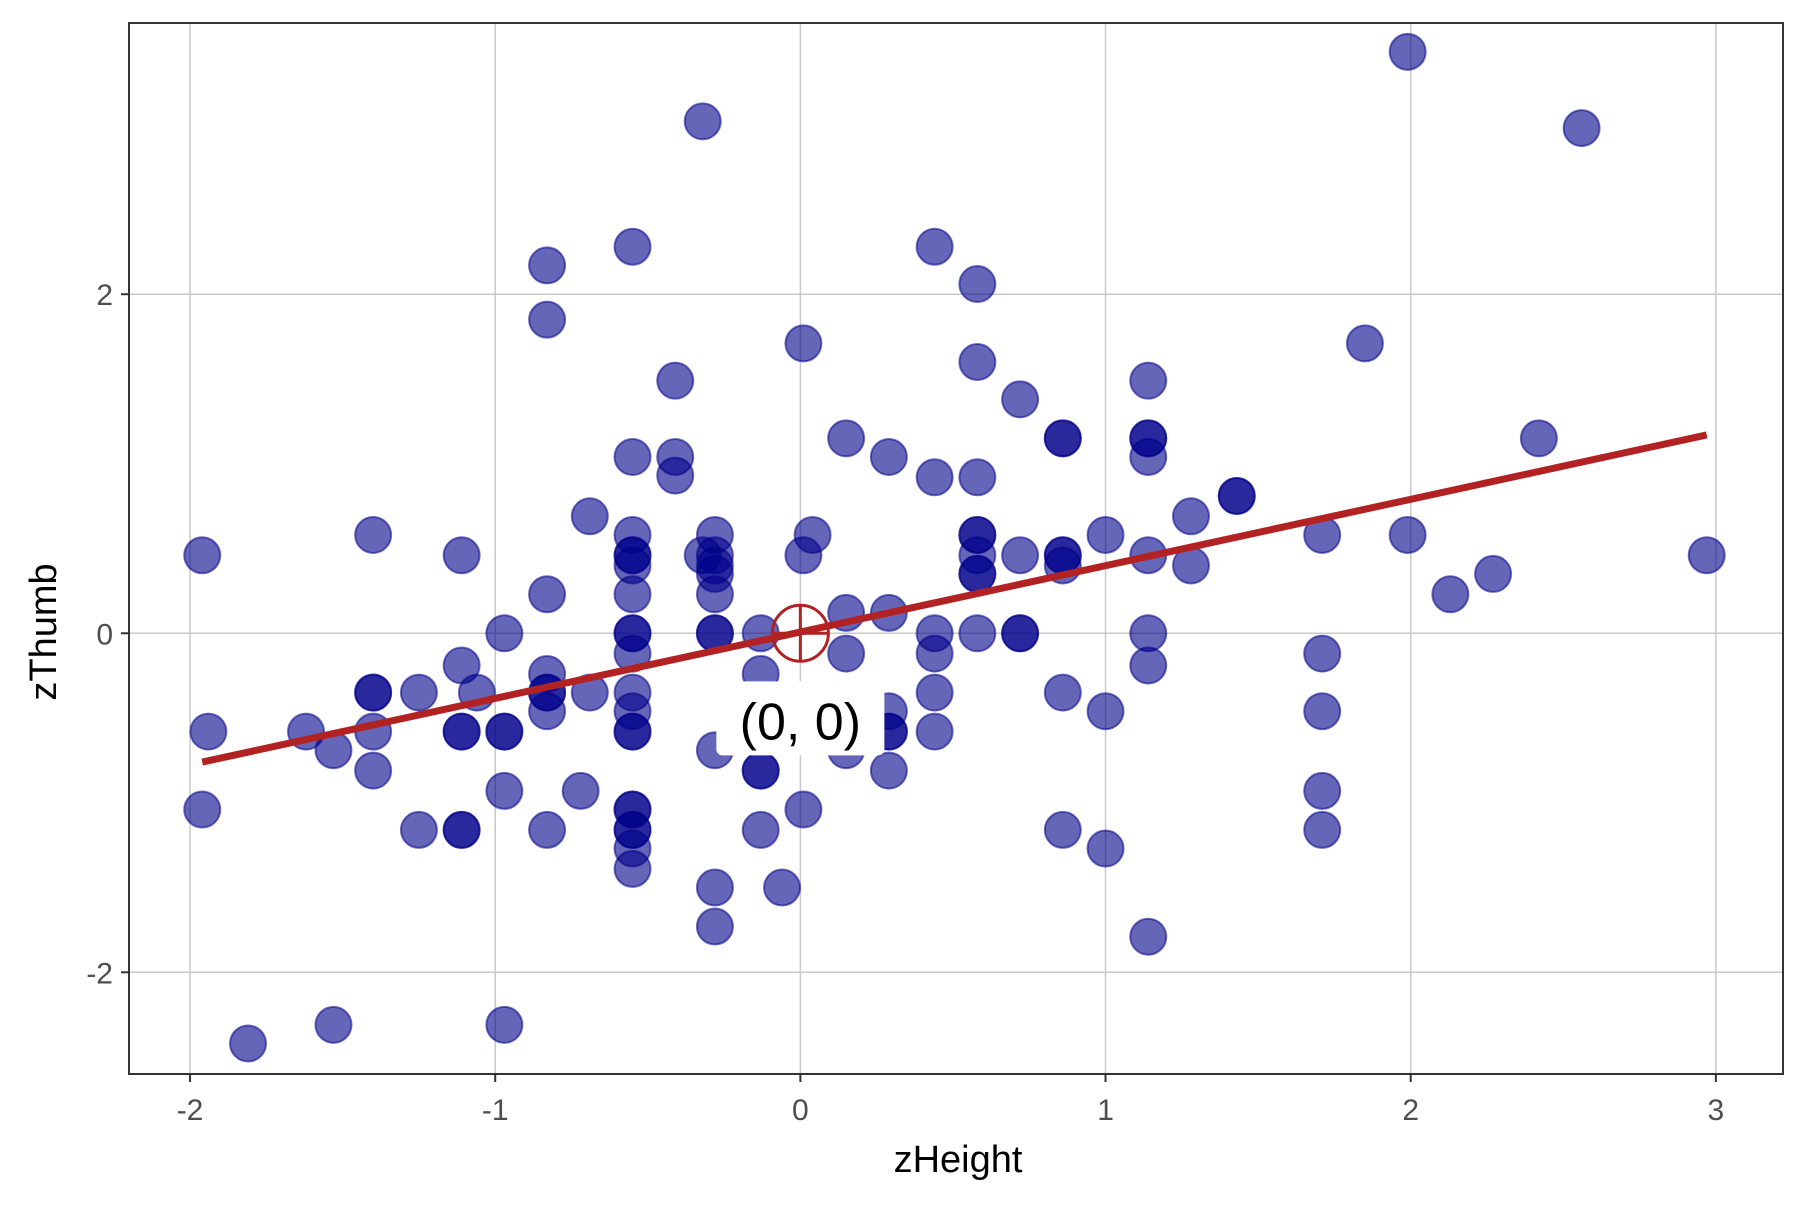  What do you see at coordinates (104, 634) in the screenshot?
I see `y-tick-label: 0` at bounding box center [104, 634].